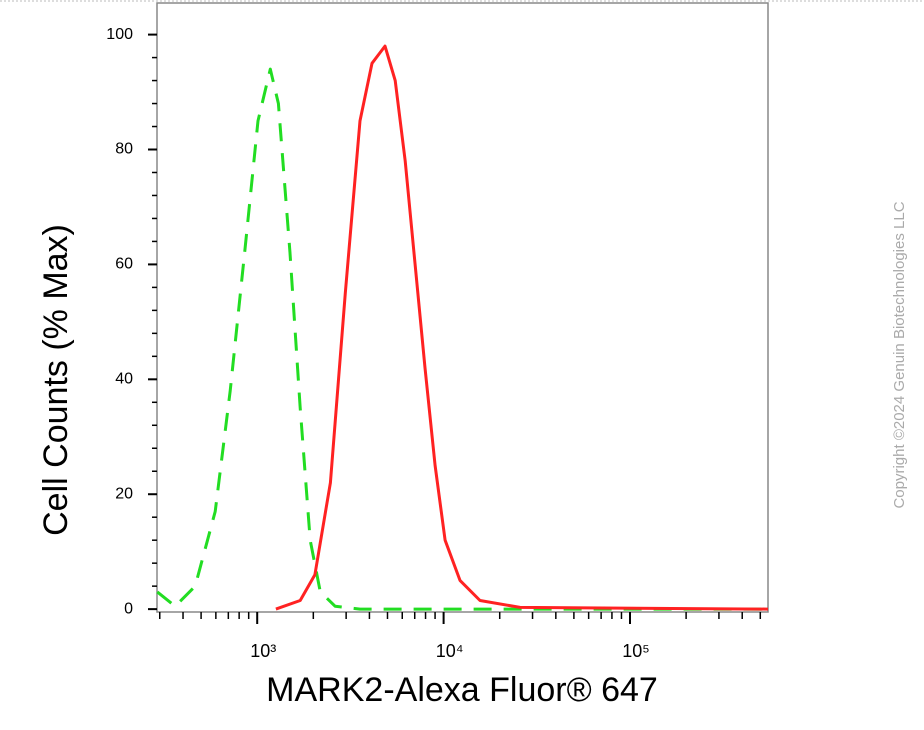 This screenshot has height=730, width=924. Describe the element at coordinates (128, 608) in the screenshot. I see `y-tick-label: 0` at that location.